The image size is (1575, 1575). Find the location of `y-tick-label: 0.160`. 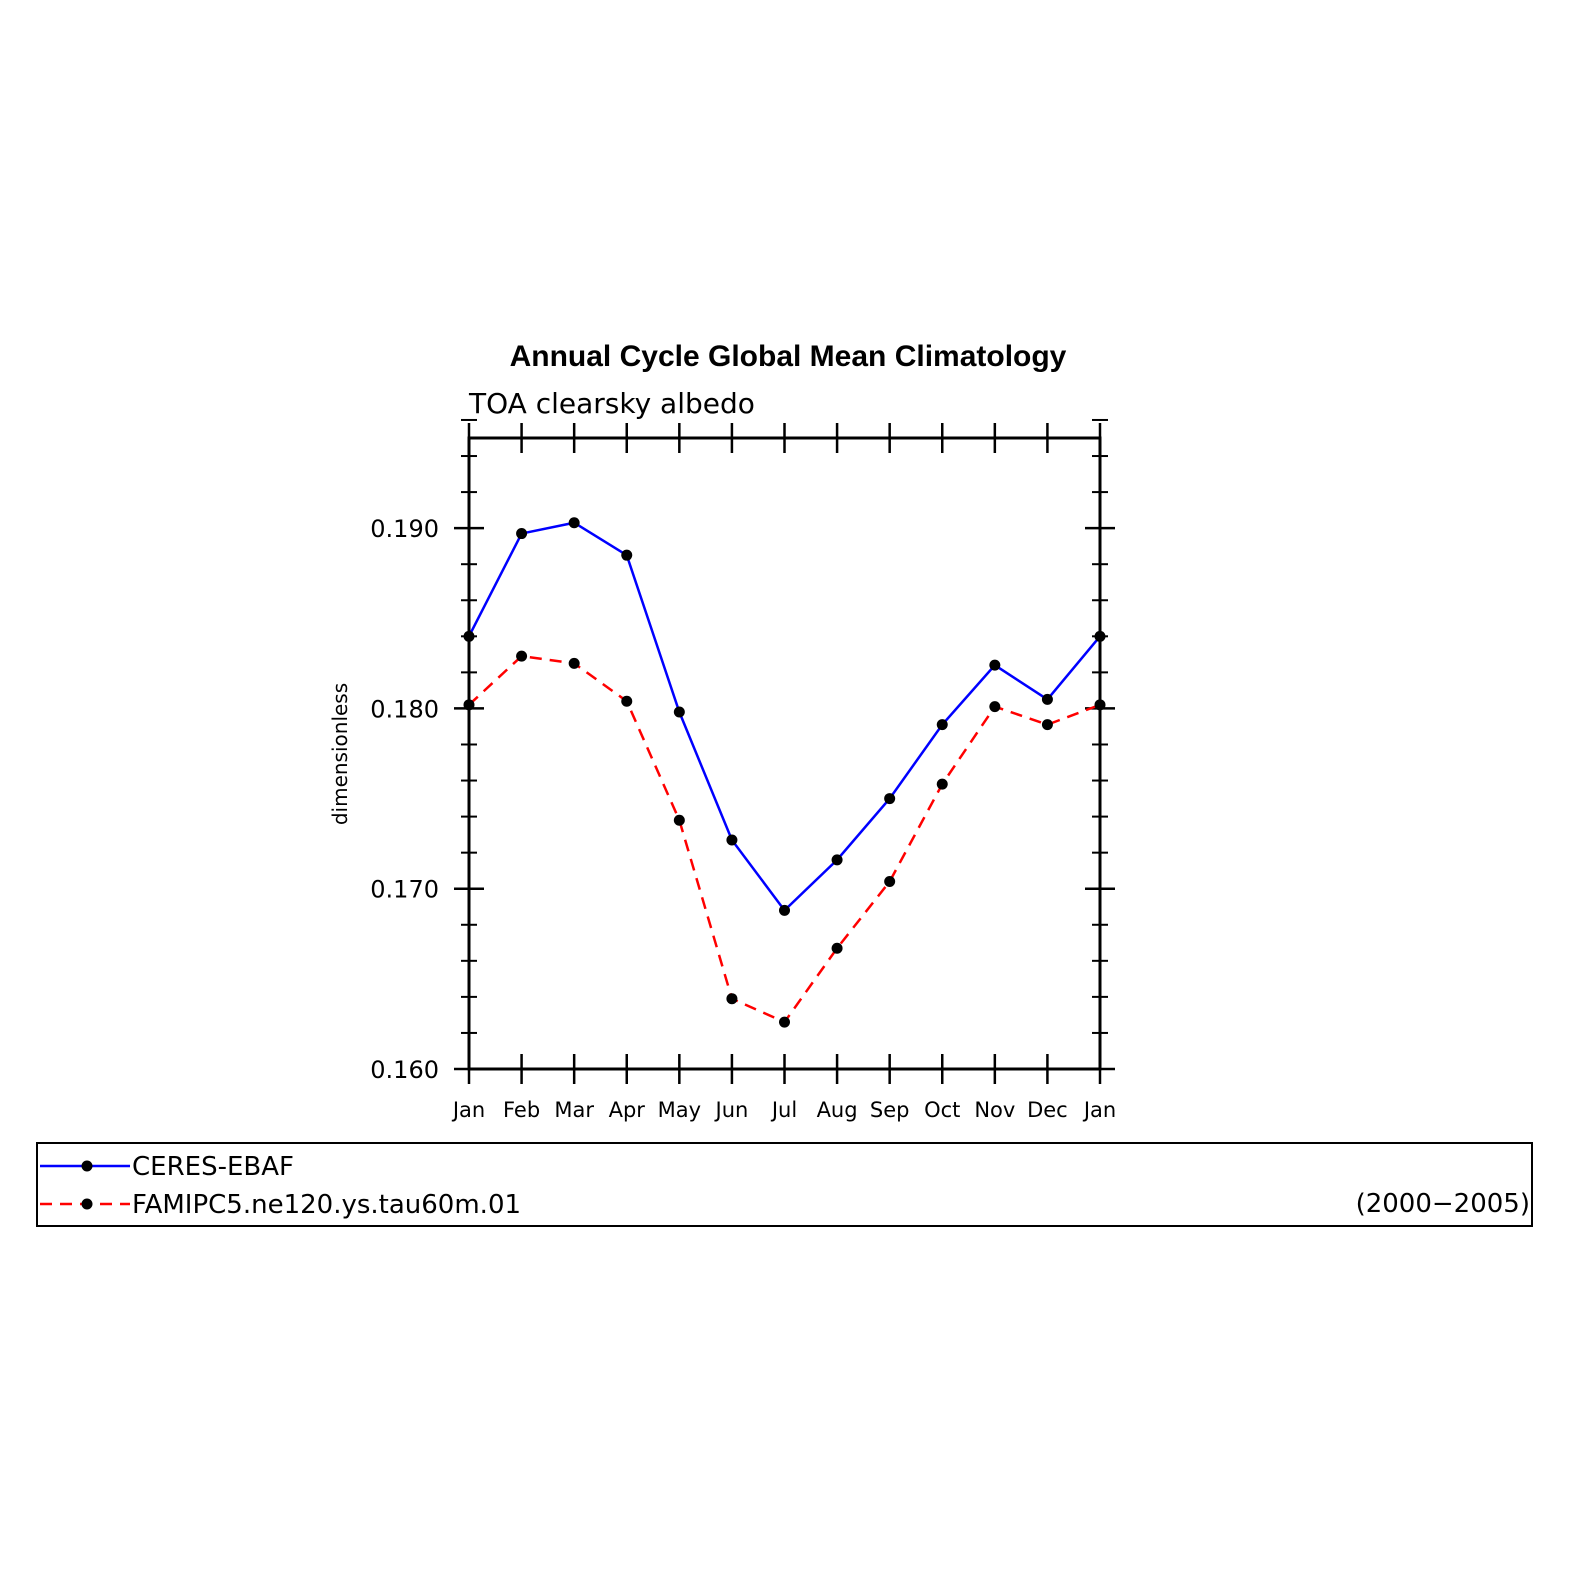

y-tick-label: 0.160 is located at coordinates (404, 1070).